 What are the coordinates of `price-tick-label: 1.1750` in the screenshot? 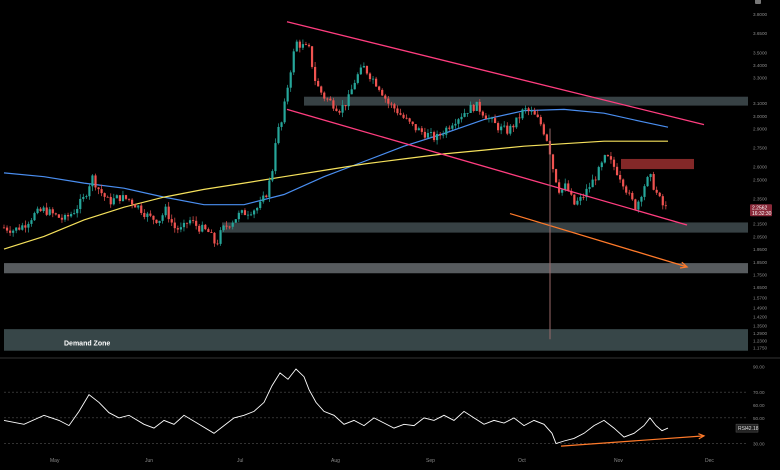 It's located at (760, 348).